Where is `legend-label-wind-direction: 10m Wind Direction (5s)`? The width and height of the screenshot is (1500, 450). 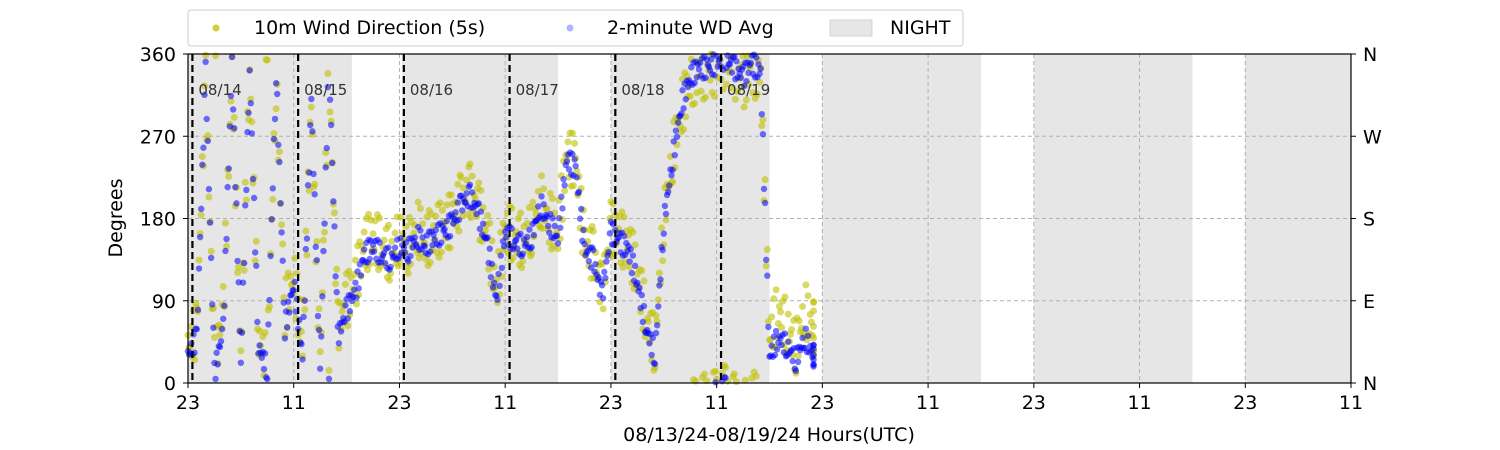 legend-label-wind-direction: 10m Wind Direction (5s) is located at coordinates (369, 28).